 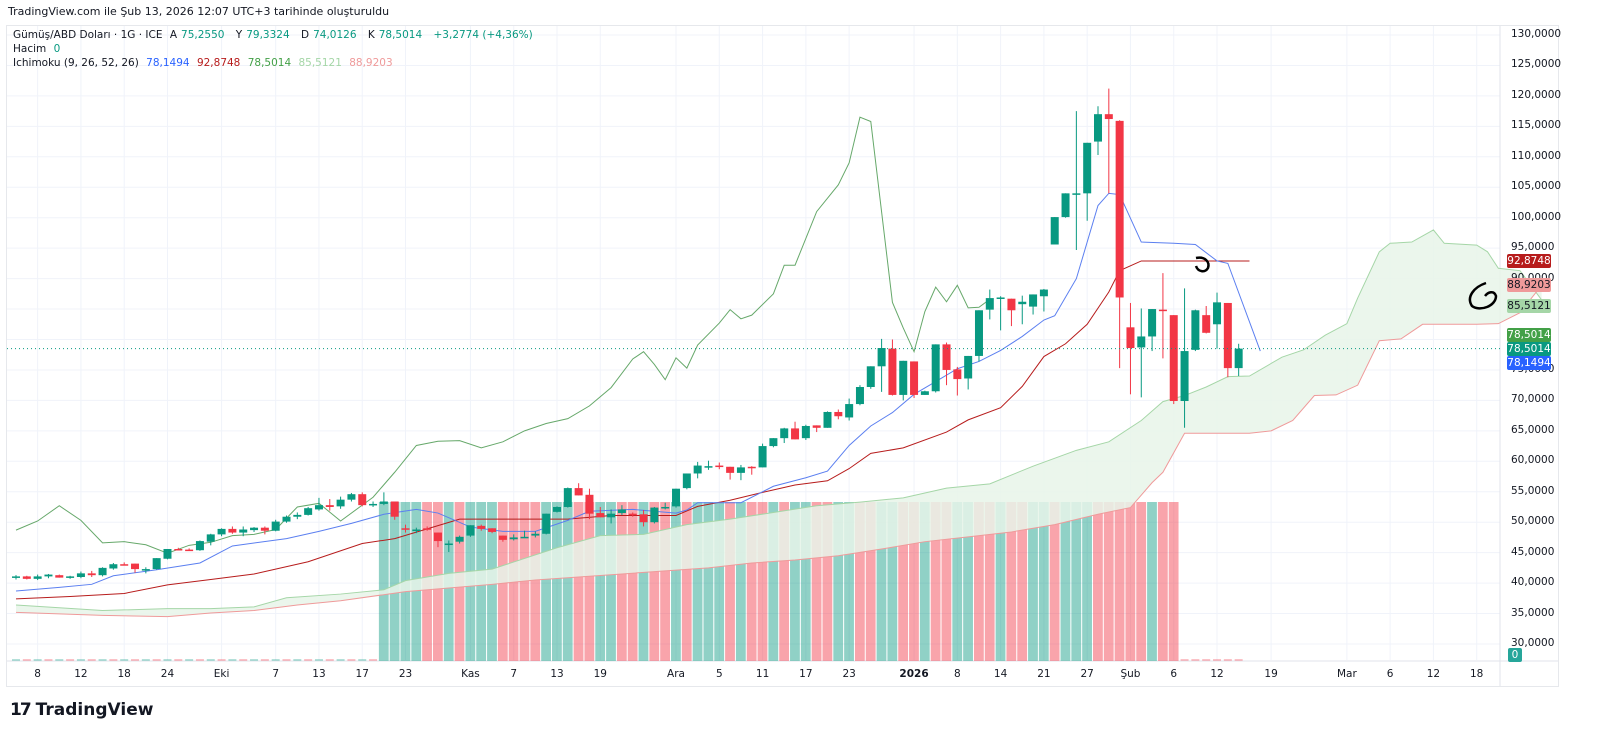 I want to click on price-tick-label: 110,0000, so click(x=1536, y=155).